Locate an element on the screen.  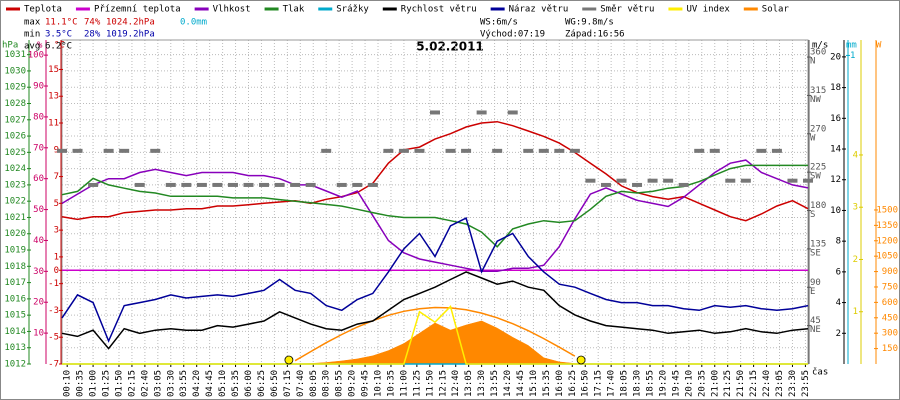
x-tick-label: 12:40 is located at coordinates (456, 383).